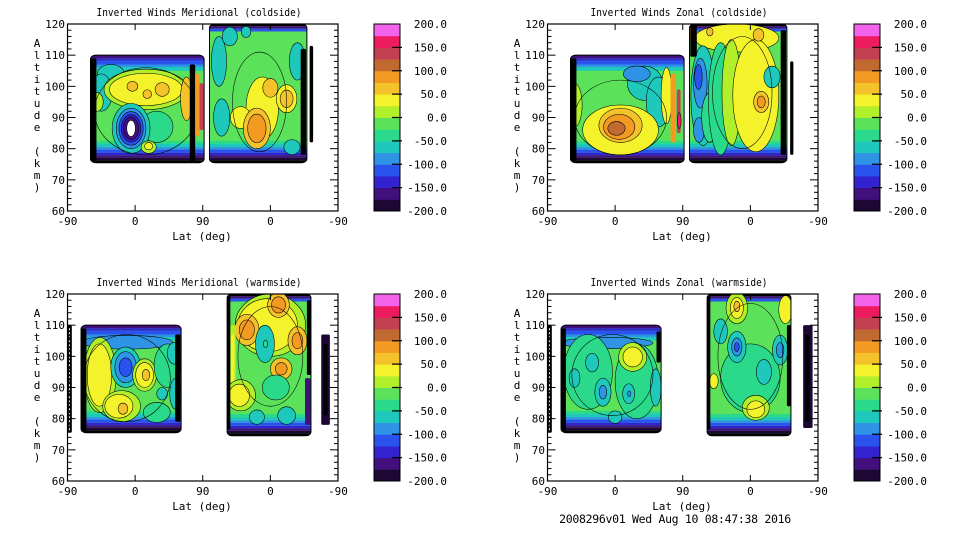 The height and width of the screenshot is (540, 960). I want to click on colorbar-tick-label: 150.0, so click(430, 47).